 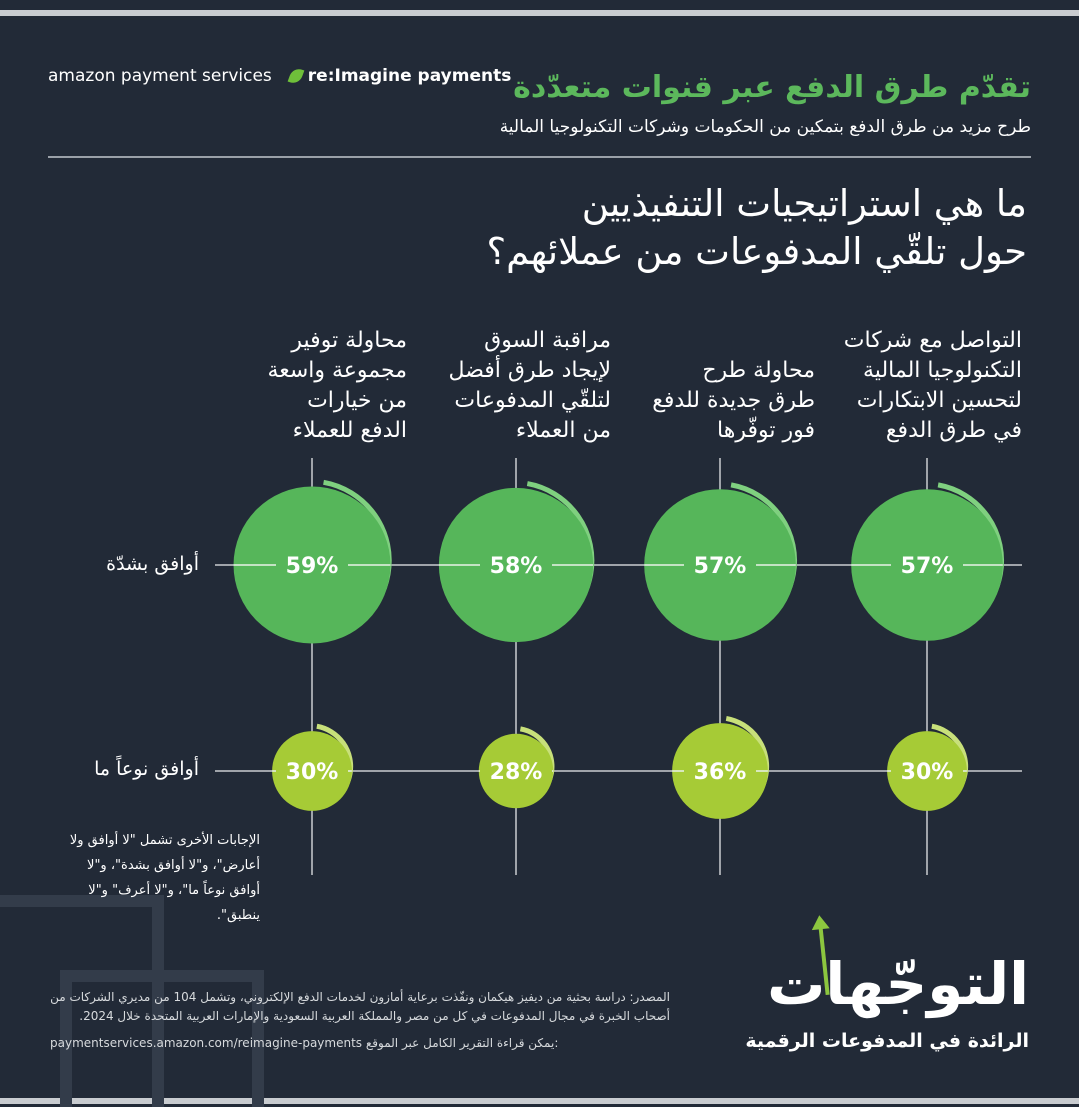 I want to click on column-header-line: لتحسين الابتكارات, so click(x=939, y=400).